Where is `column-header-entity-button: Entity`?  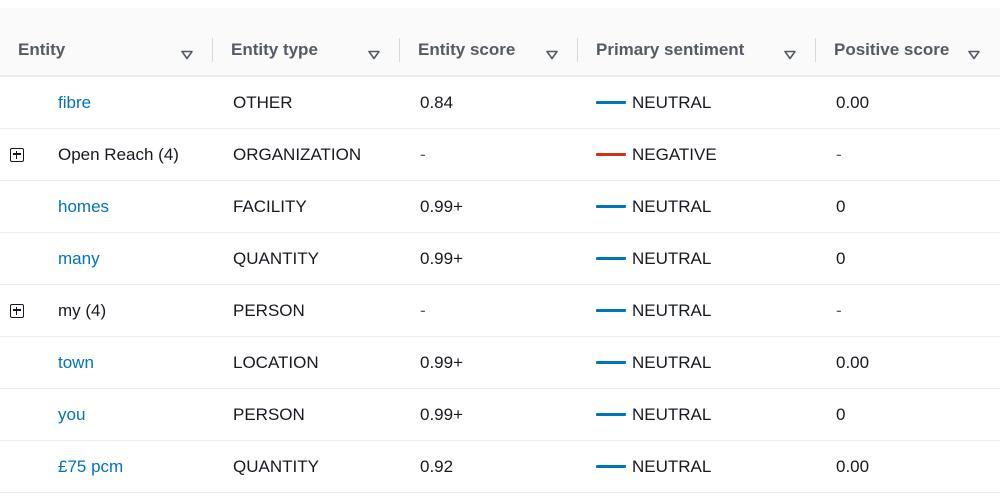
column-header-entity-button: Entity is located at coordinates (106, 50).